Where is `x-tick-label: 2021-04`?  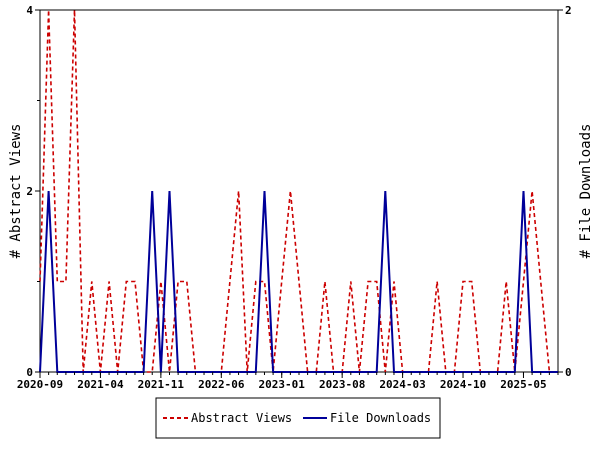
x-tick-label: 2021-04 is located at coordinates (100, 384).